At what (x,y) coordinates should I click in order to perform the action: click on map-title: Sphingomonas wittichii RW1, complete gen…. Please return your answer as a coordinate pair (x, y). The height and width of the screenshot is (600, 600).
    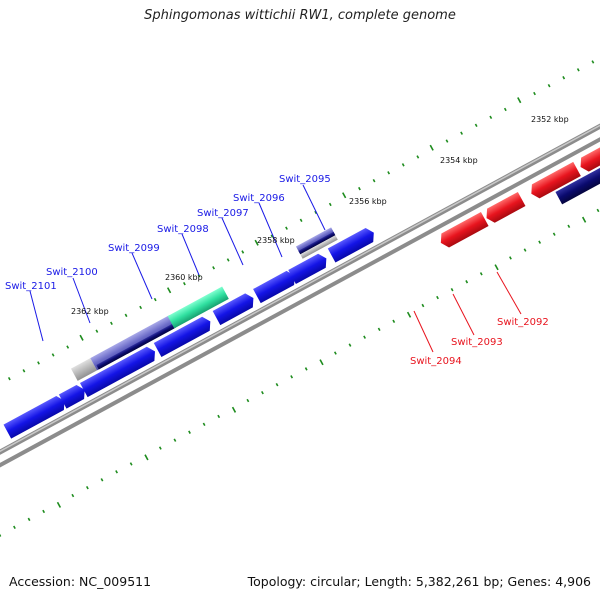
    Looking at the image, I should click on (300, 15).